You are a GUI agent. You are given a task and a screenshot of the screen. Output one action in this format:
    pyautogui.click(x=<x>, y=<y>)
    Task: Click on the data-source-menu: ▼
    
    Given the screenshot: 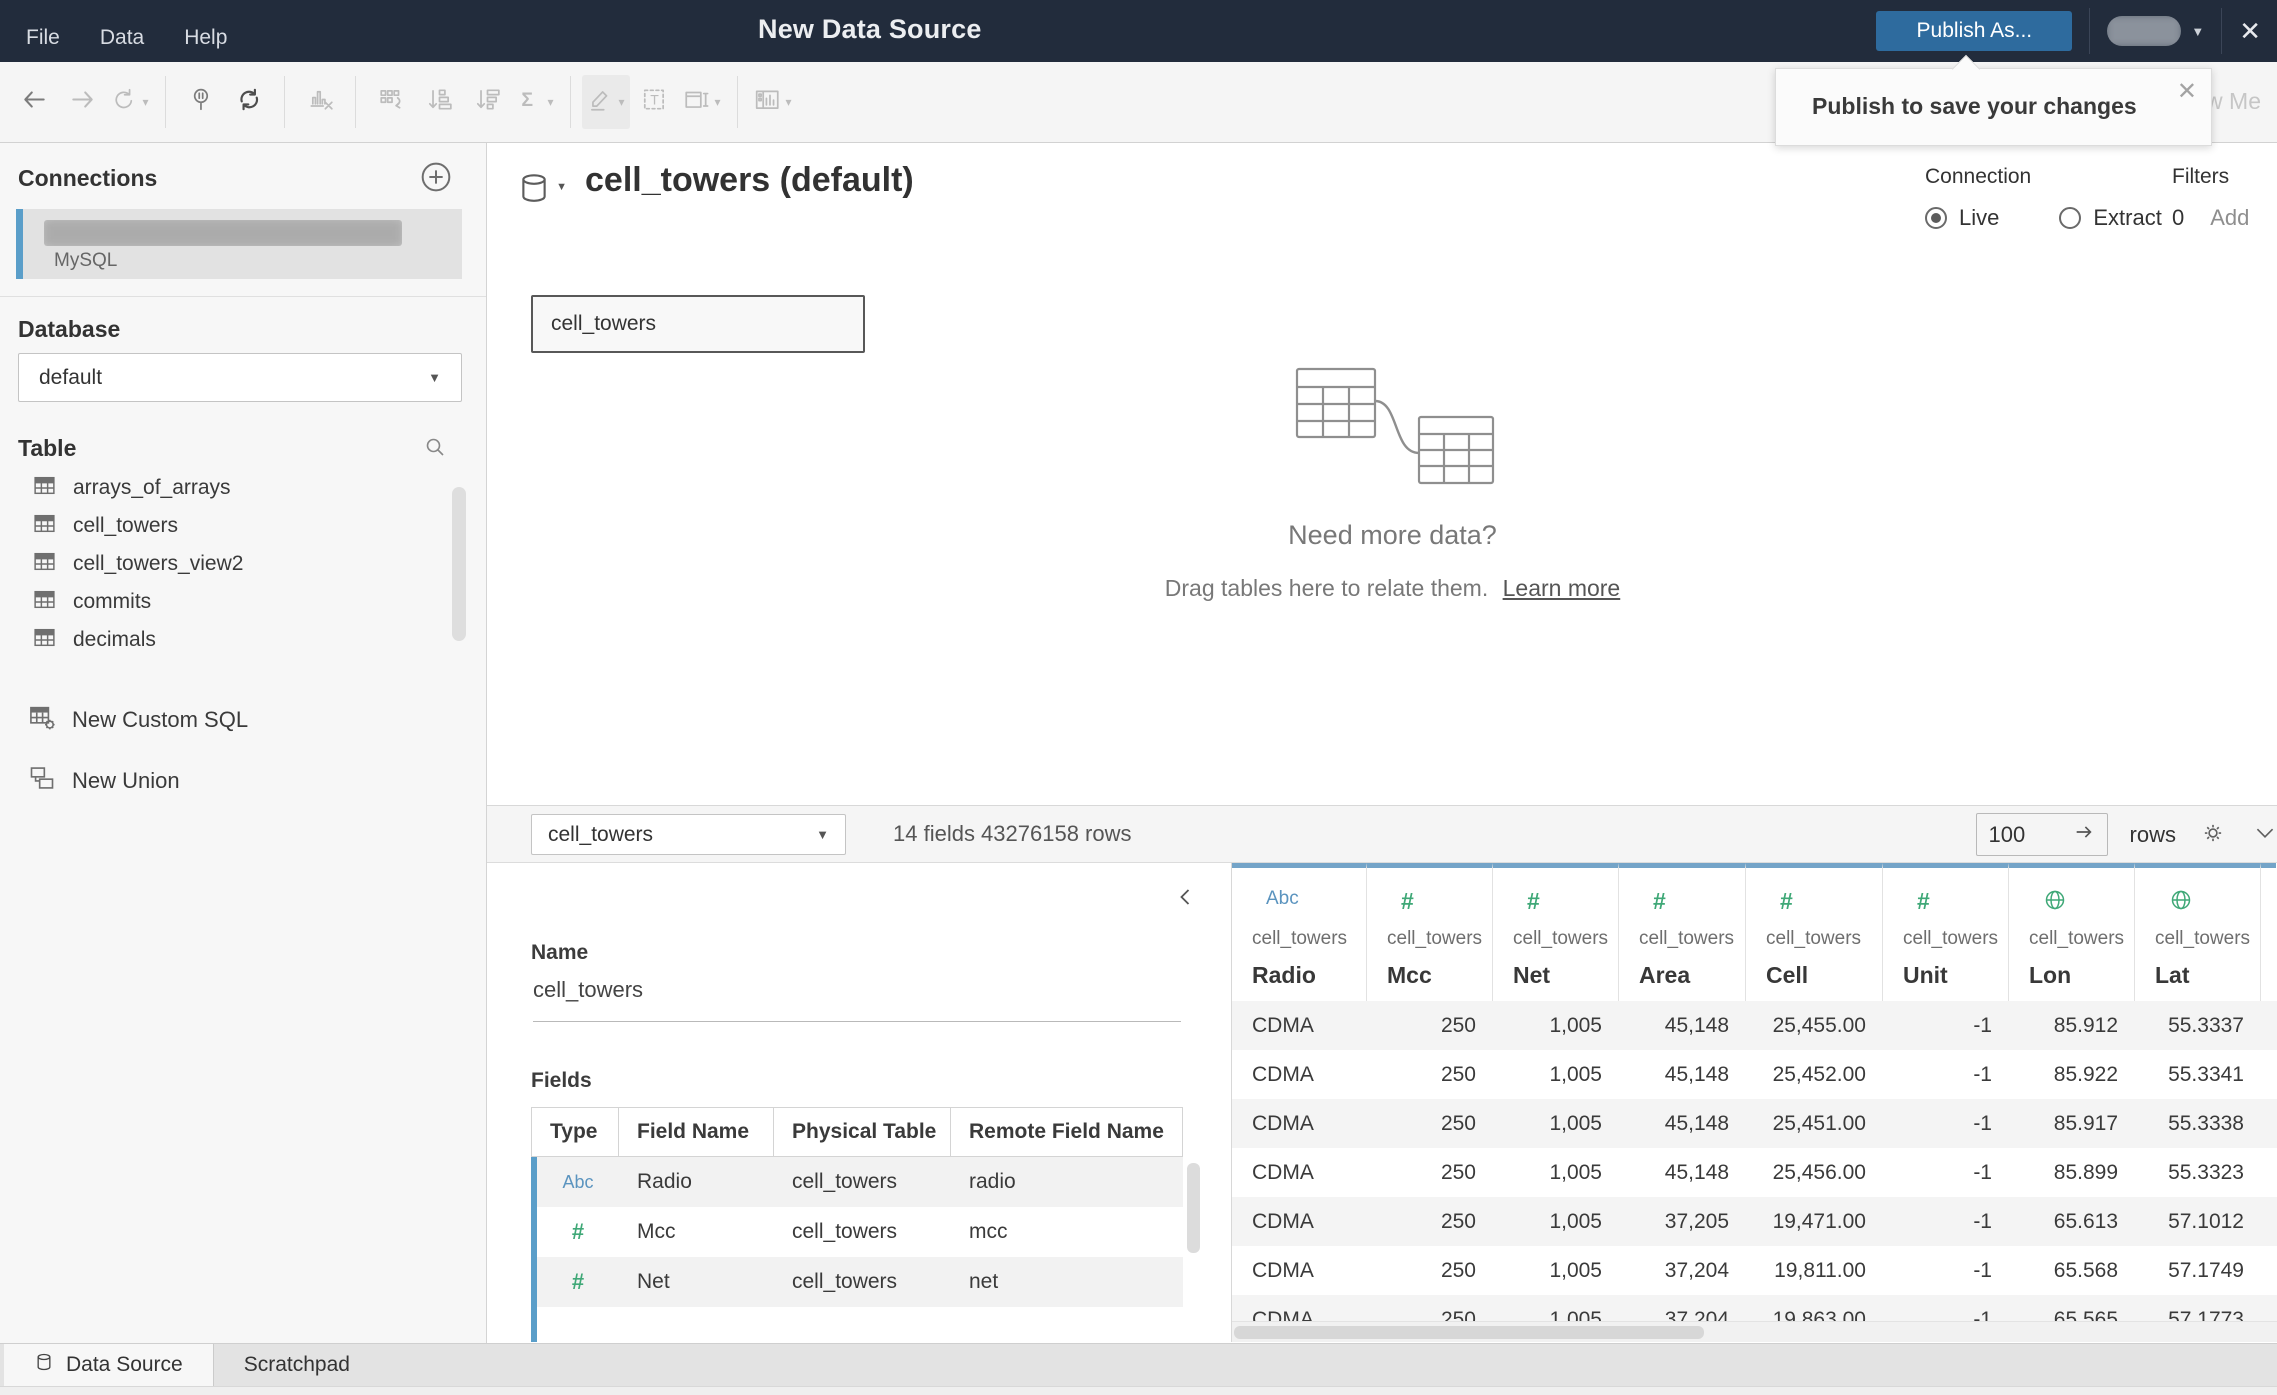 What is the action you would take?
    pyautogui.click(x=542, y=188)
    